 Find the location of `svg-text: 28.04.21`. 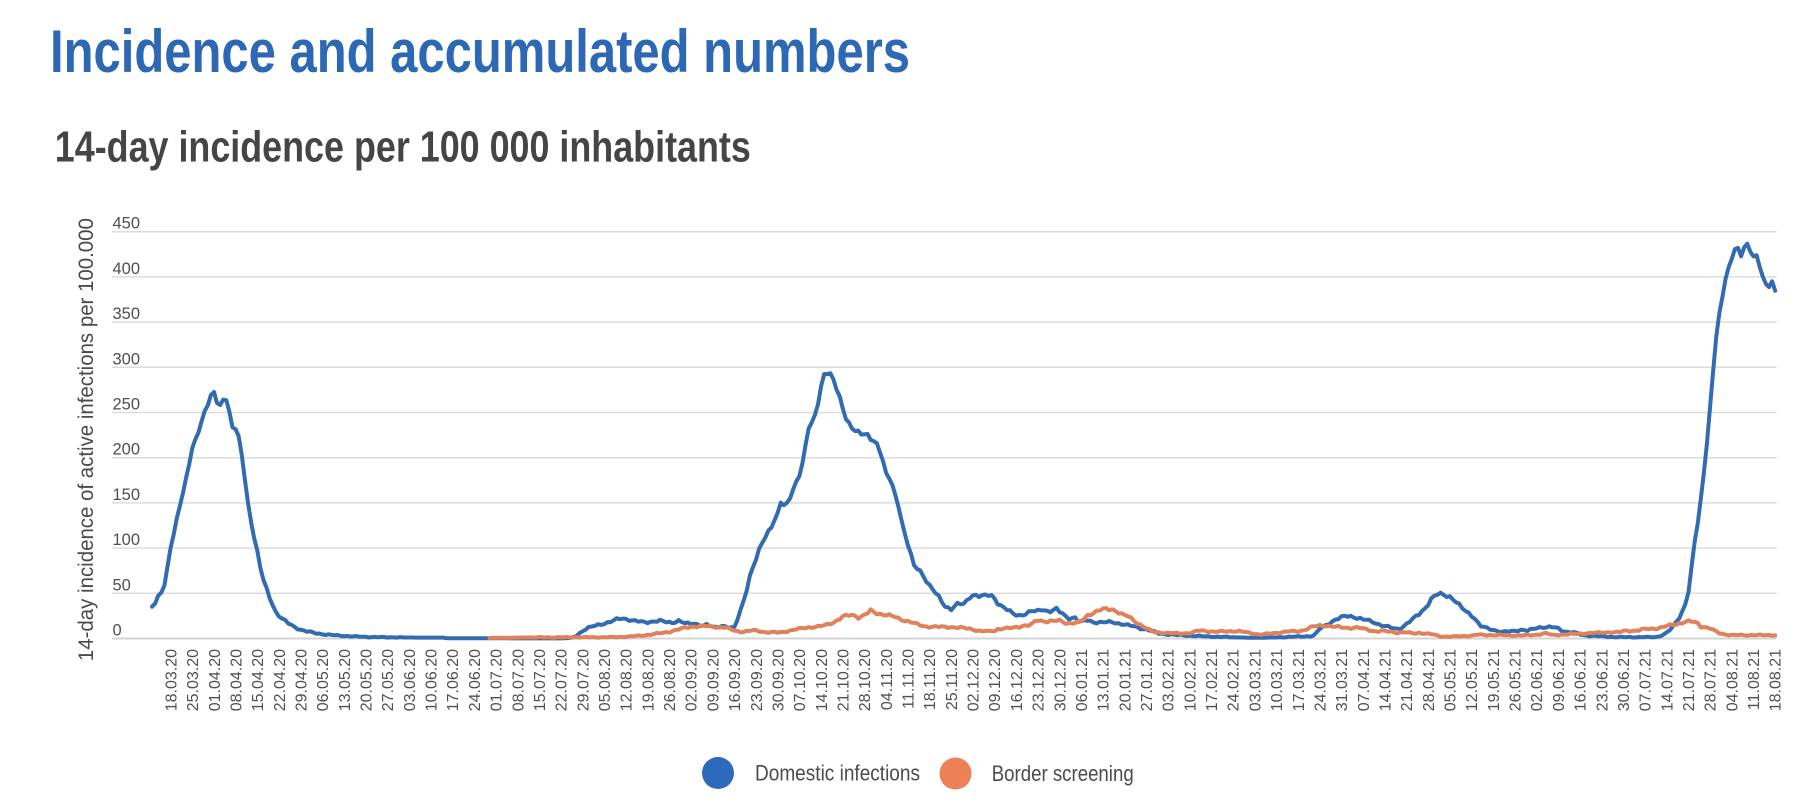

svg-text: 28.04.21 is located at coordinates (1429, 680).